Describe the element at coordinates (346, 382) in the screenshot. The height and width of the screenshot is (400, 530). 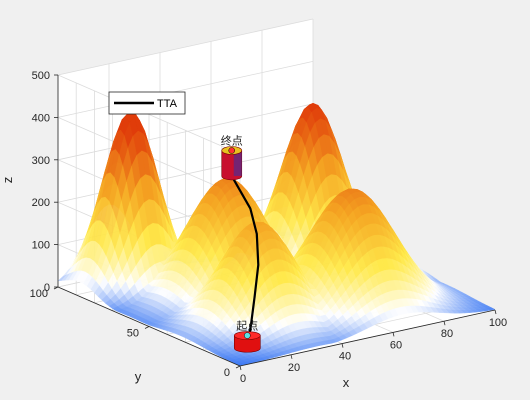
I see `x-axis-label: x` at that location.